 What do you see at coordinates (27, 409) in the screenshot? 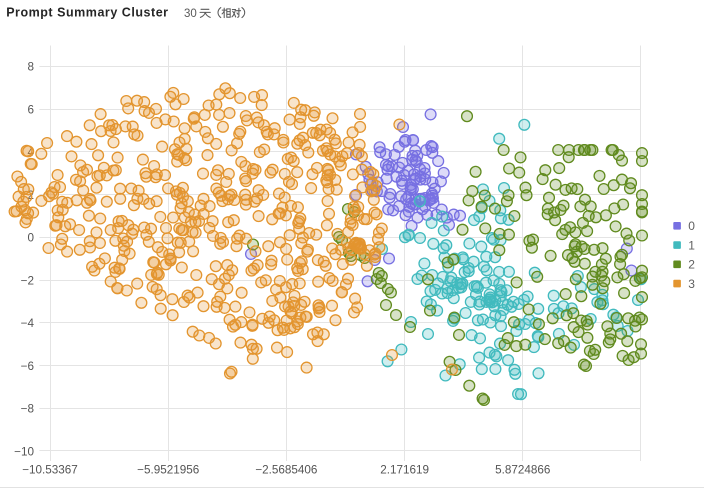
I see `svg-text: −8` at bounding box center [27, 409].